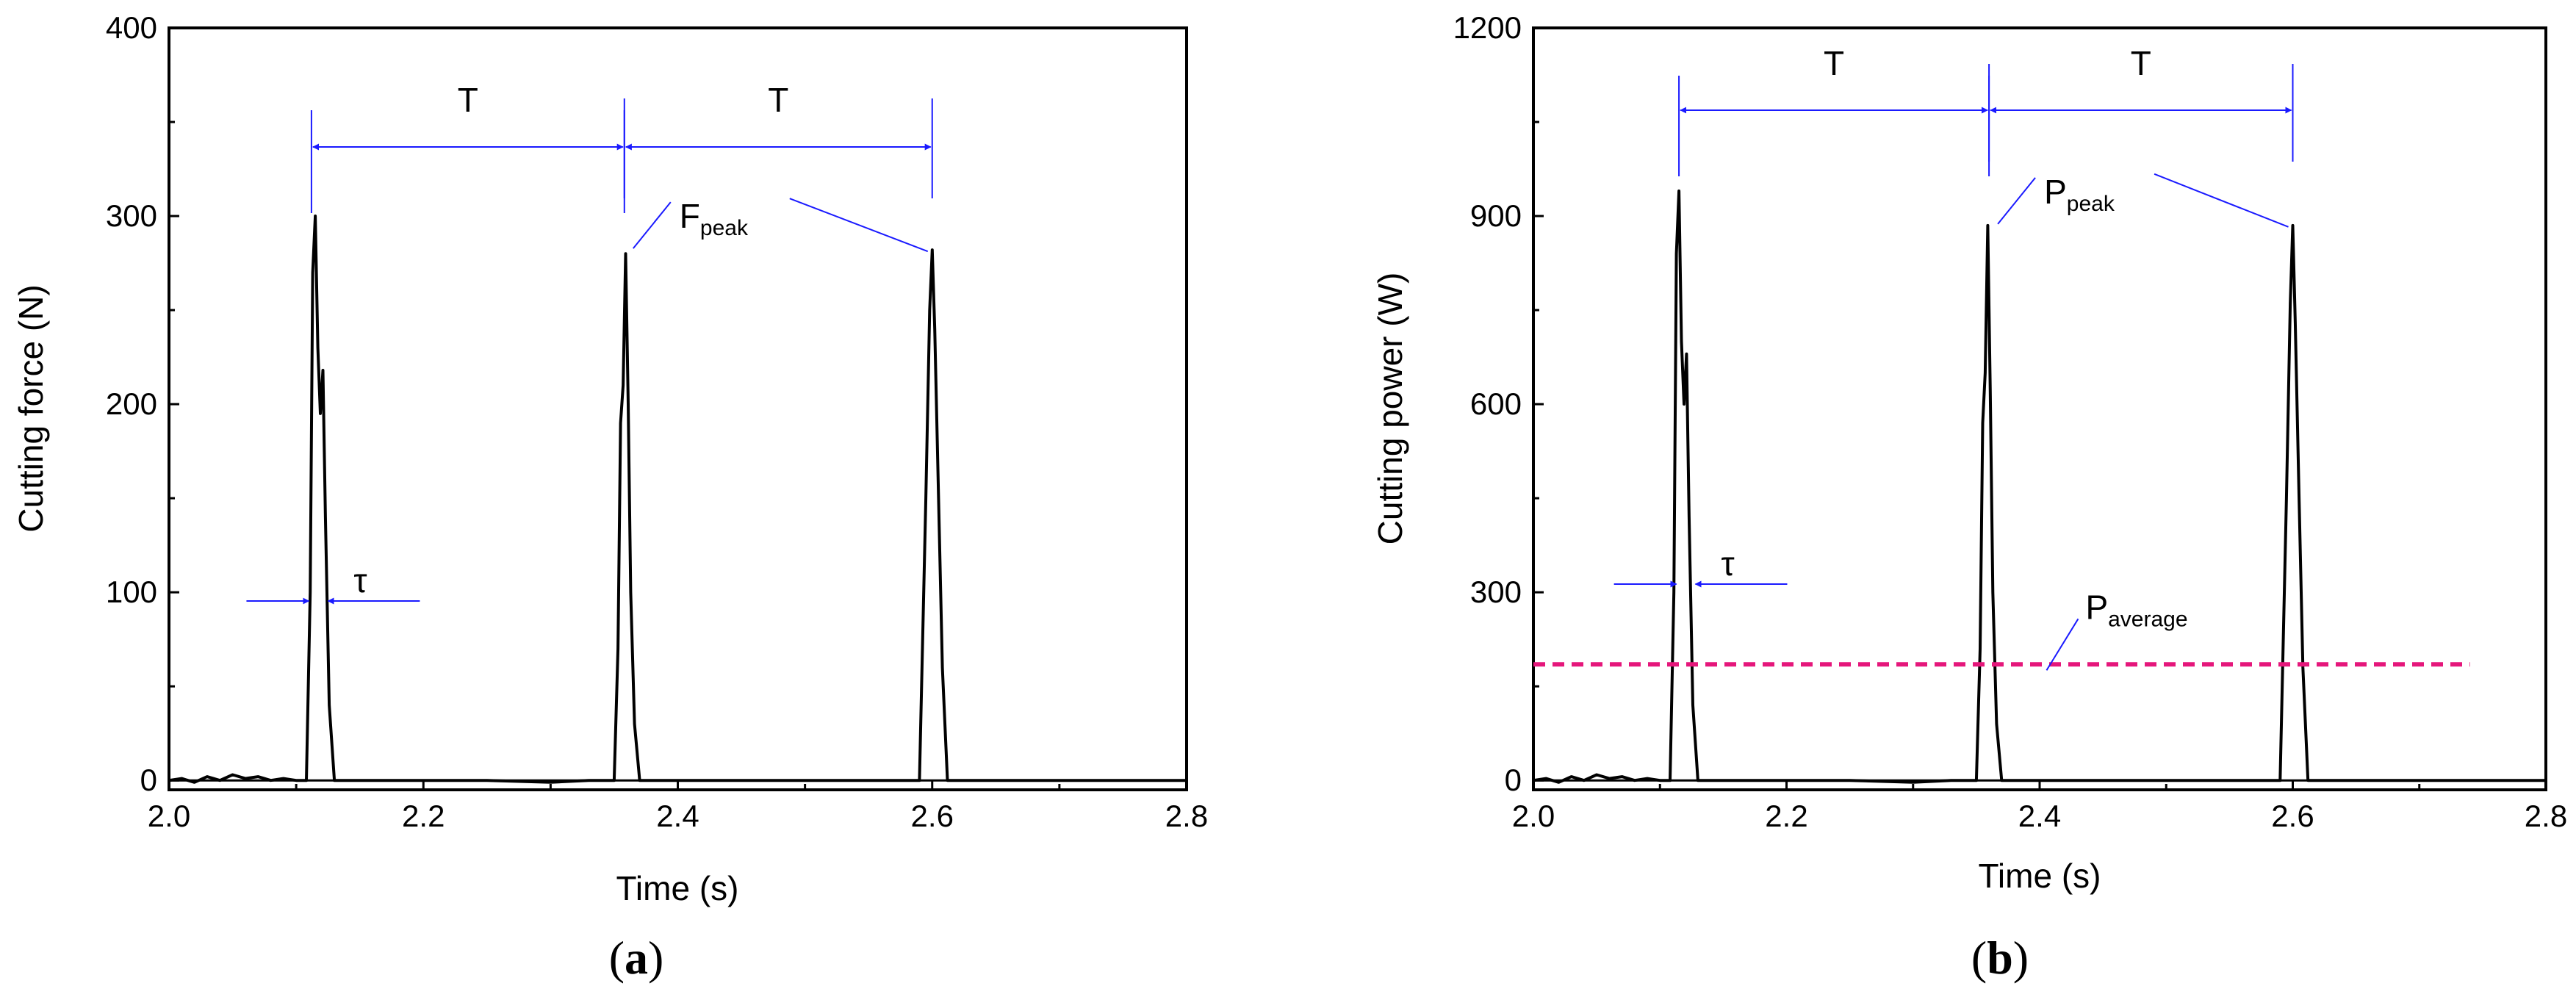 The height and width of the screenshot is (997, 2576). Describe the element at coordinates (131, 27) in the screenshot. I see `y-tick-label: 400` at that location.